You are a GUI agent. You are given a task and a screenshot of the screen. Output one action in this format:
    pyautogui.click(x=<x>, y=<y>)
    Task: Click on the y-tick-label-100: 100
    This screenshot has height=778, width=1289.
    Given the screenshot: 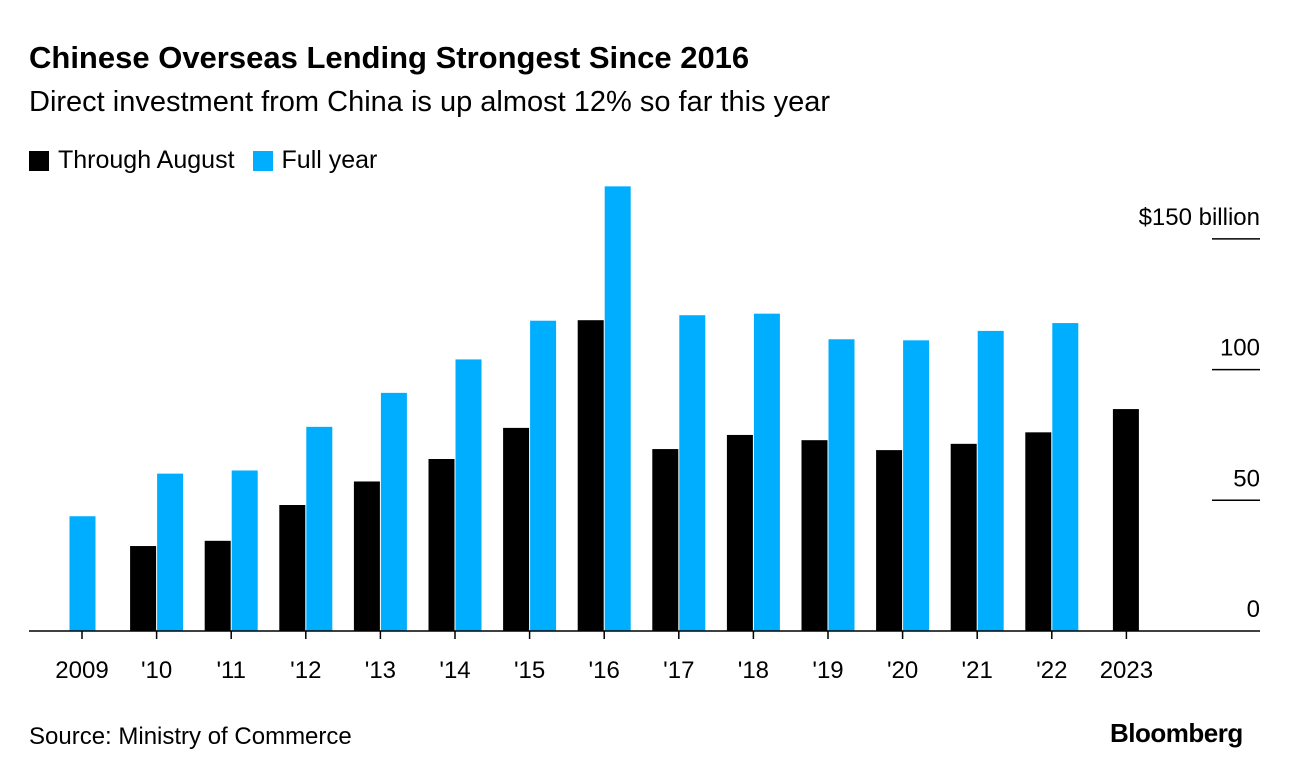 What is the action you would take?
    pyautogui.click(x=1240, y=348)
    